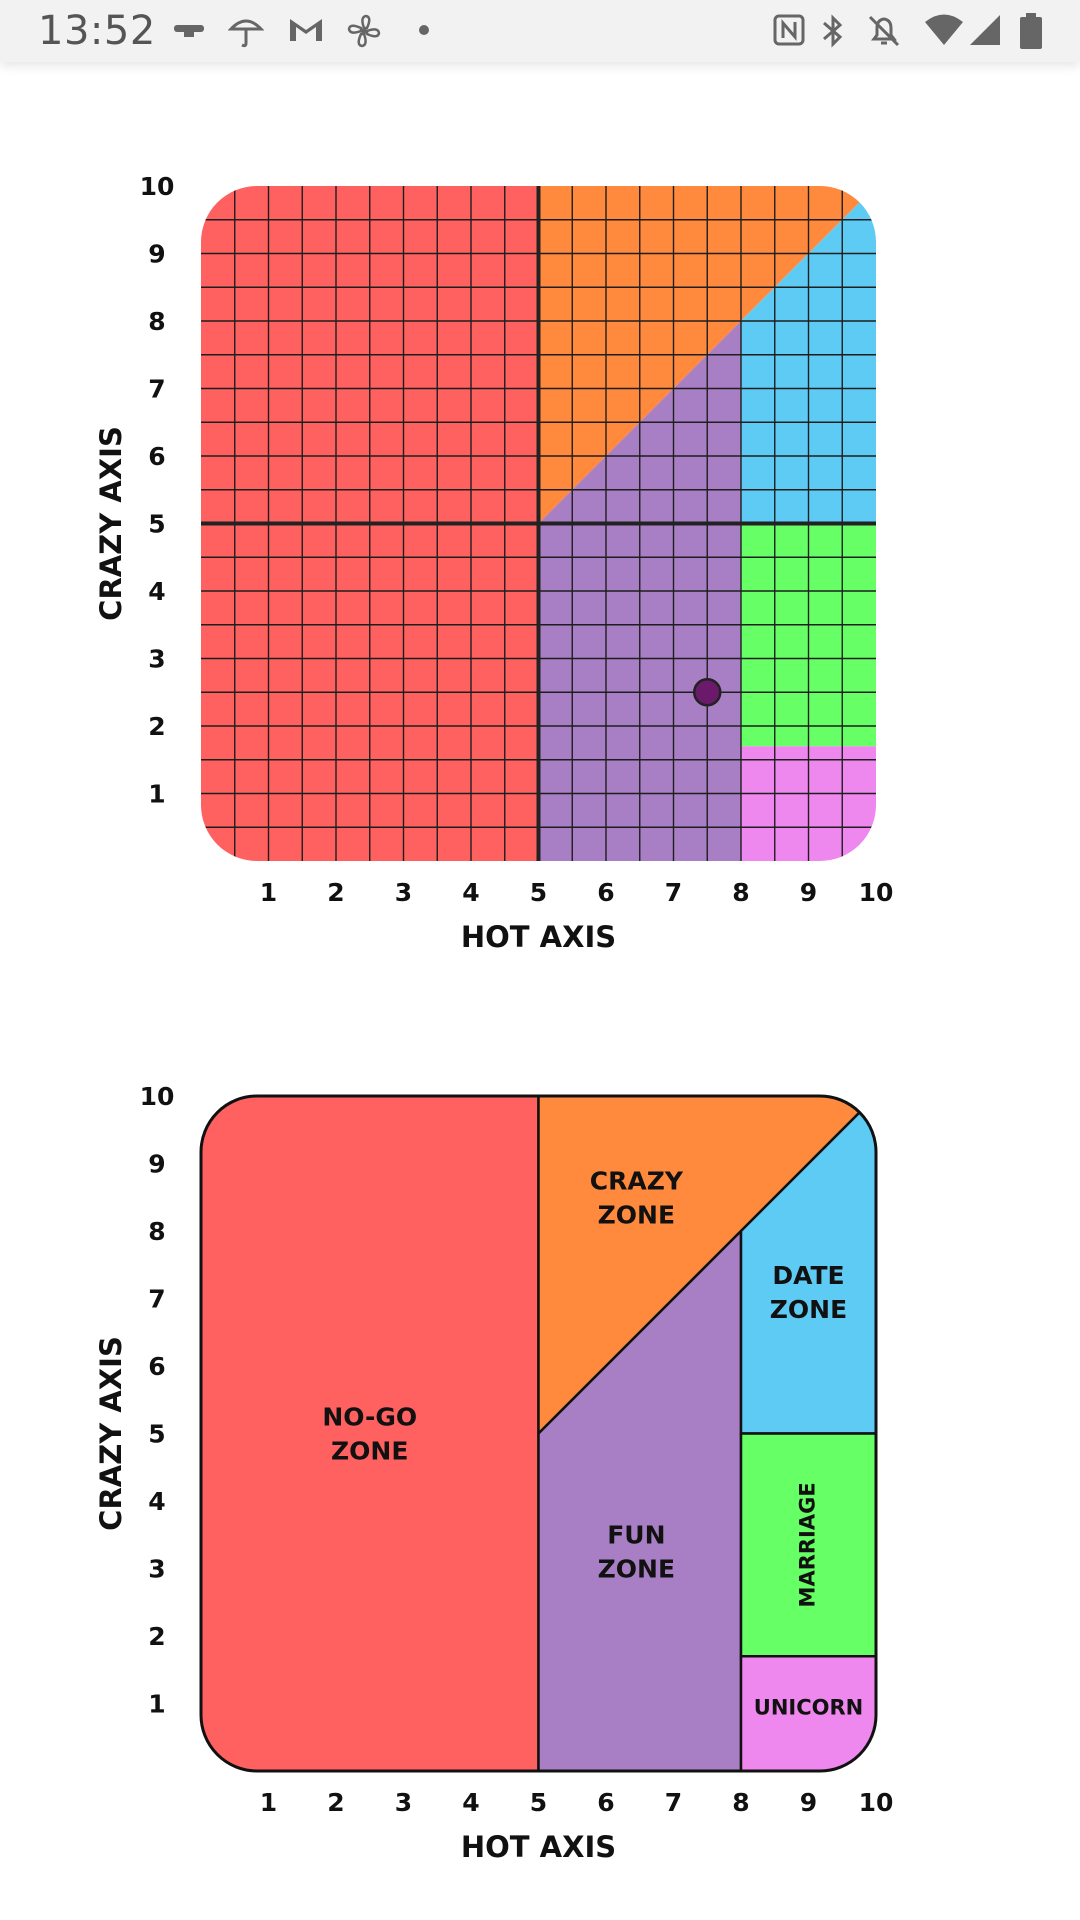 The image size is (1080, 1920). I want to click on signal-icon, so click(985, 30).